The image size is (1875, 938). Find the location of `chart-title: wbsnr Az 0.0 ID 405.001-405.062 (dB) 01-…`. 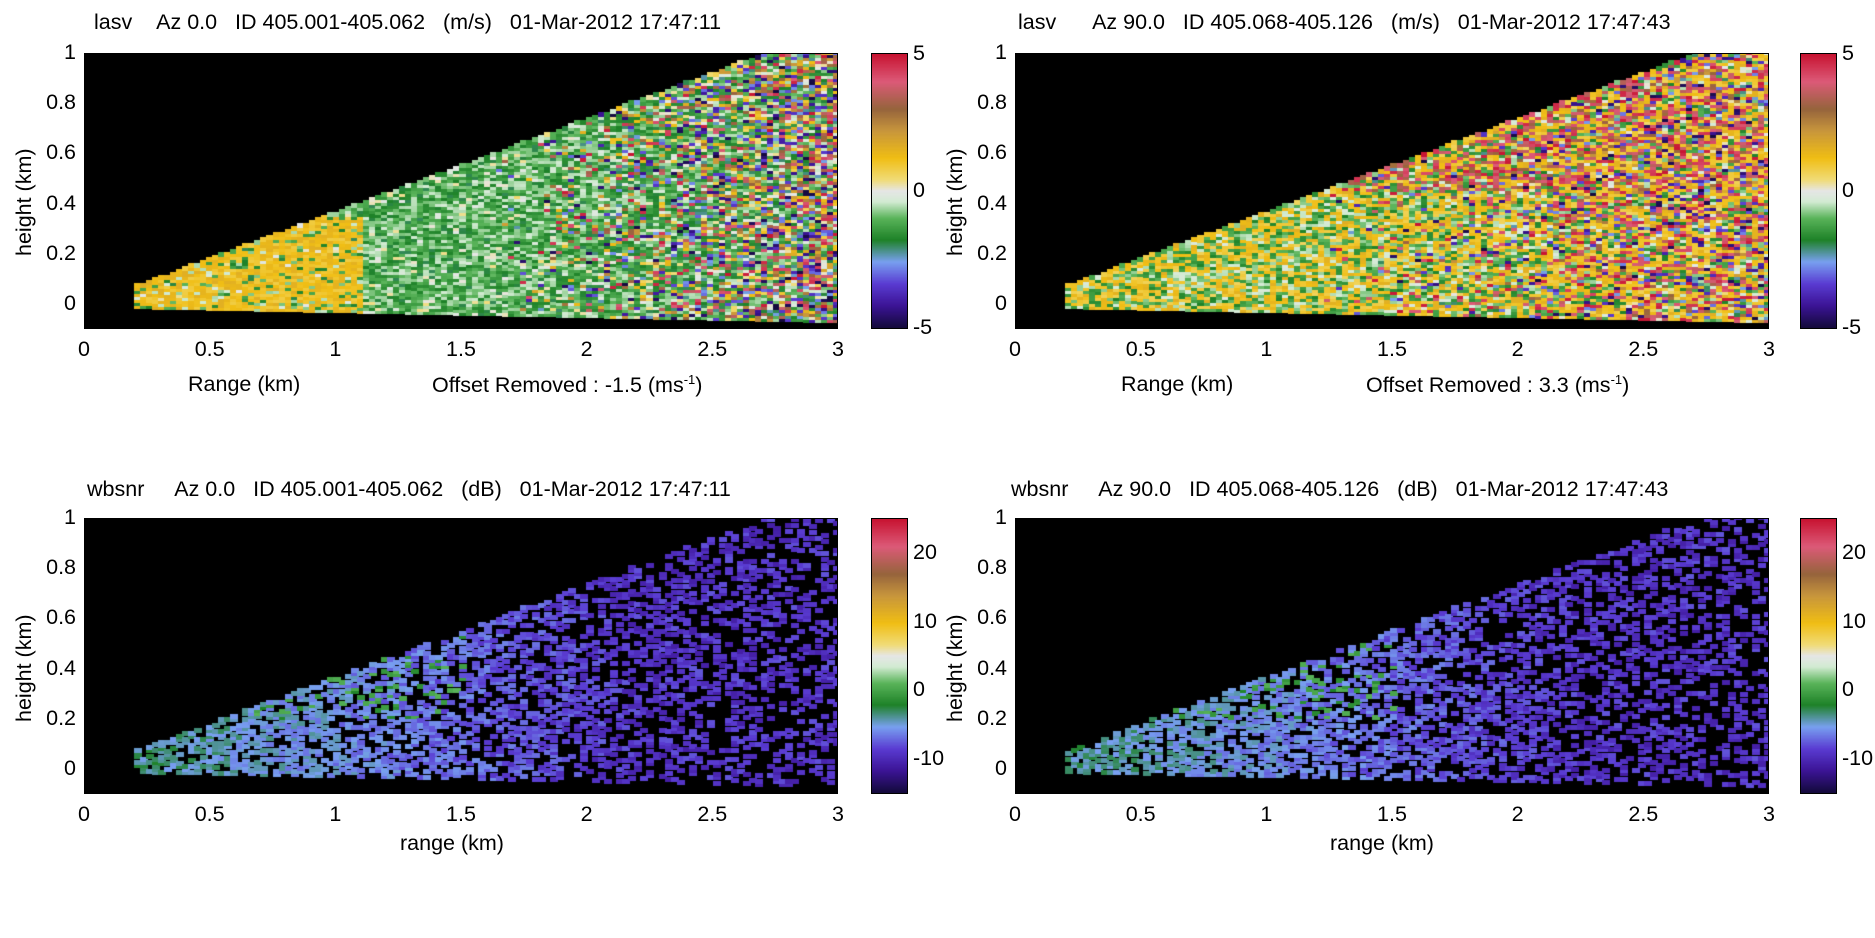

chart-title: wbsnr Az 0.0 ID 405.001-405.062 (dB) 01-… is located at coordinates (409, 489).